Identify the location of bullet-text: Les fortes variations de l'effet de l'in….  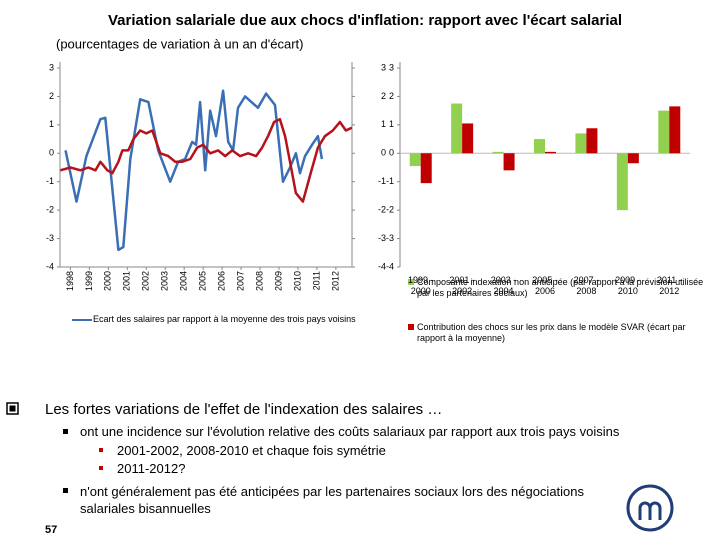
(244, 409).